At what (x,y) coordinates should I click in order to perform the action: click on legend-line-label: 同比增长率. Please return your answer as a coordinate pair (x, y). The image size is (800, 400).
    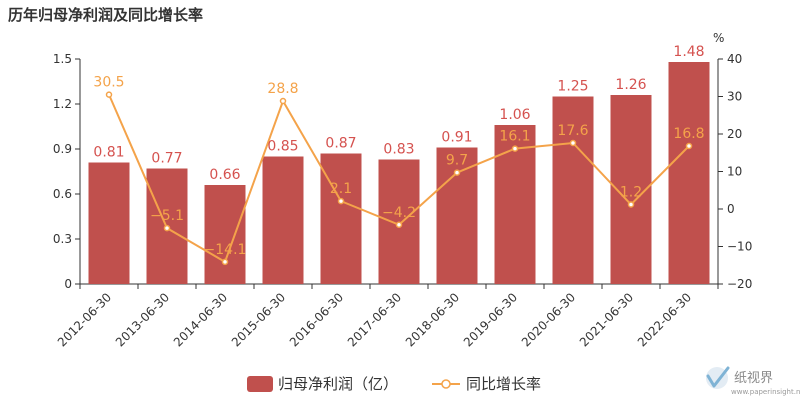
    Looking at the image, I should click on (503, 384).